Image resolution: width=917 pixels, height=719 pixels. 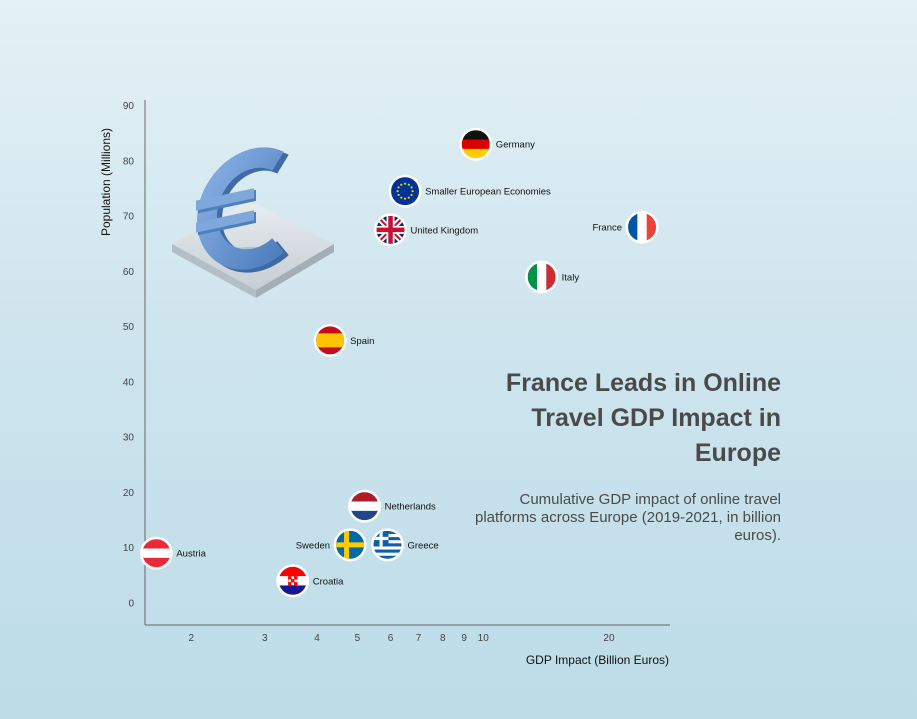 I want to click on y-tick-label: 90, so click(x=129, y=106).